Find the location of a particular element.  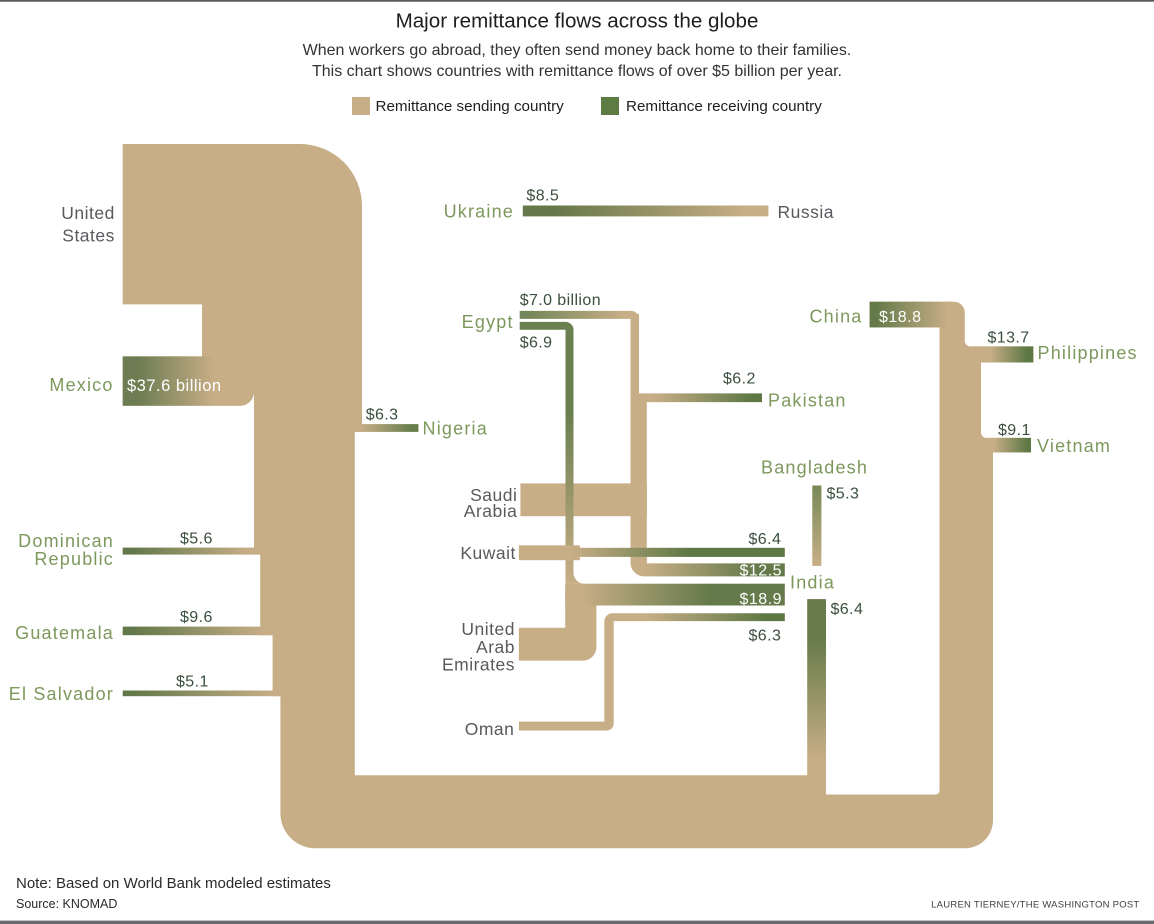

svg-text: Remittance receiving country is located at coordinates (724, 106).